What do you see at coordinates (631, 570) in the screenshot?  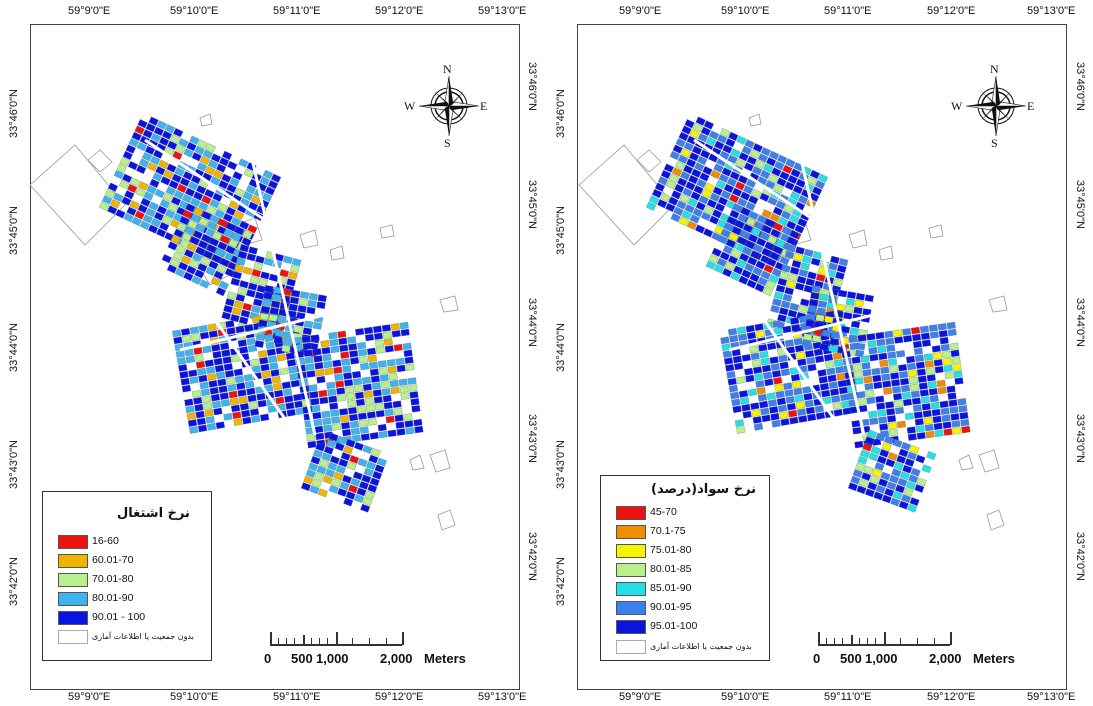 I see `legend-swatch` at bounding box center [631, 570].